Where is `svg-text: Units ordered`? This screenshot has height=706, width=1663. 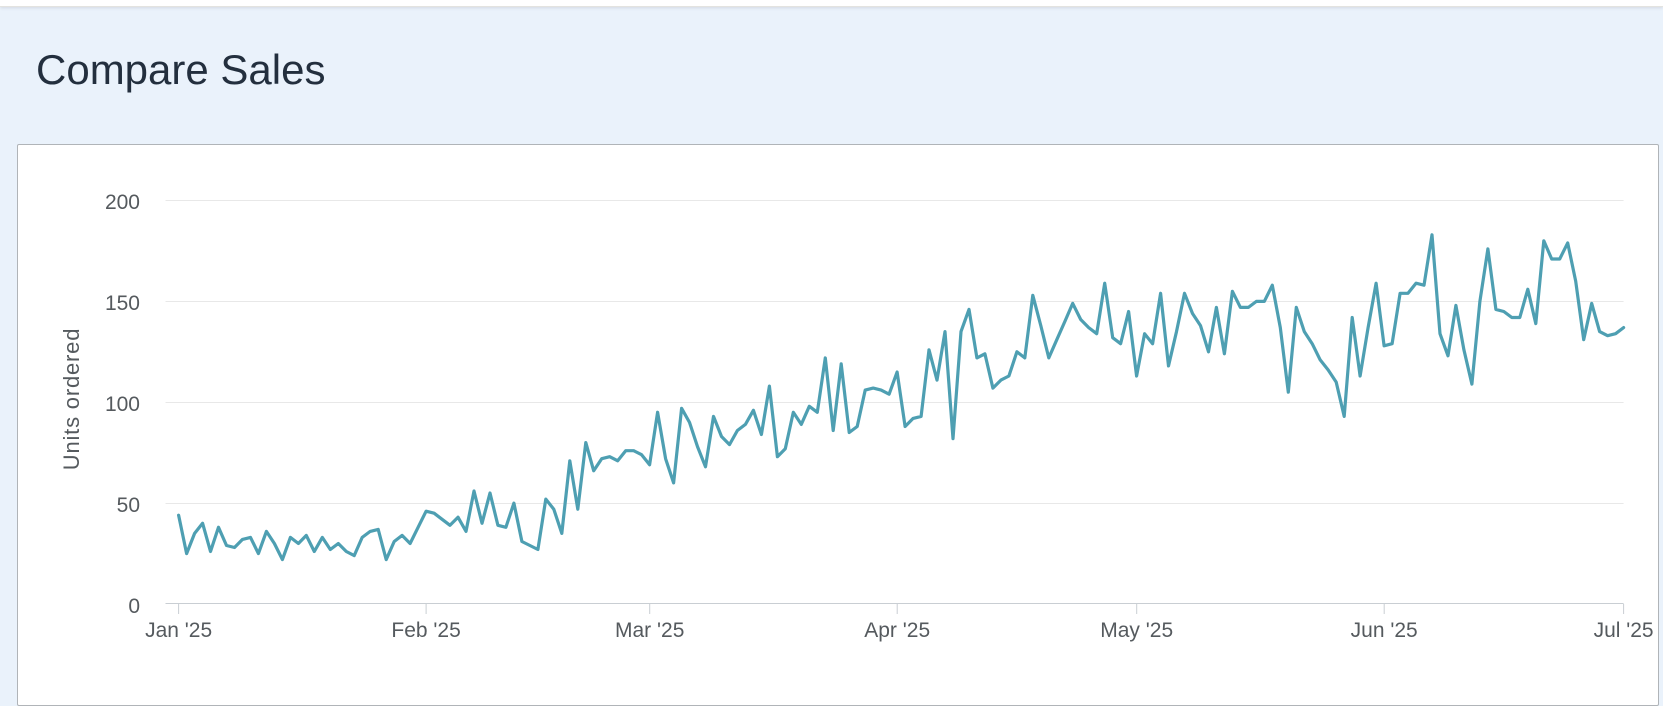
svg-text: Units ordered is located at coordinates (71, 399).